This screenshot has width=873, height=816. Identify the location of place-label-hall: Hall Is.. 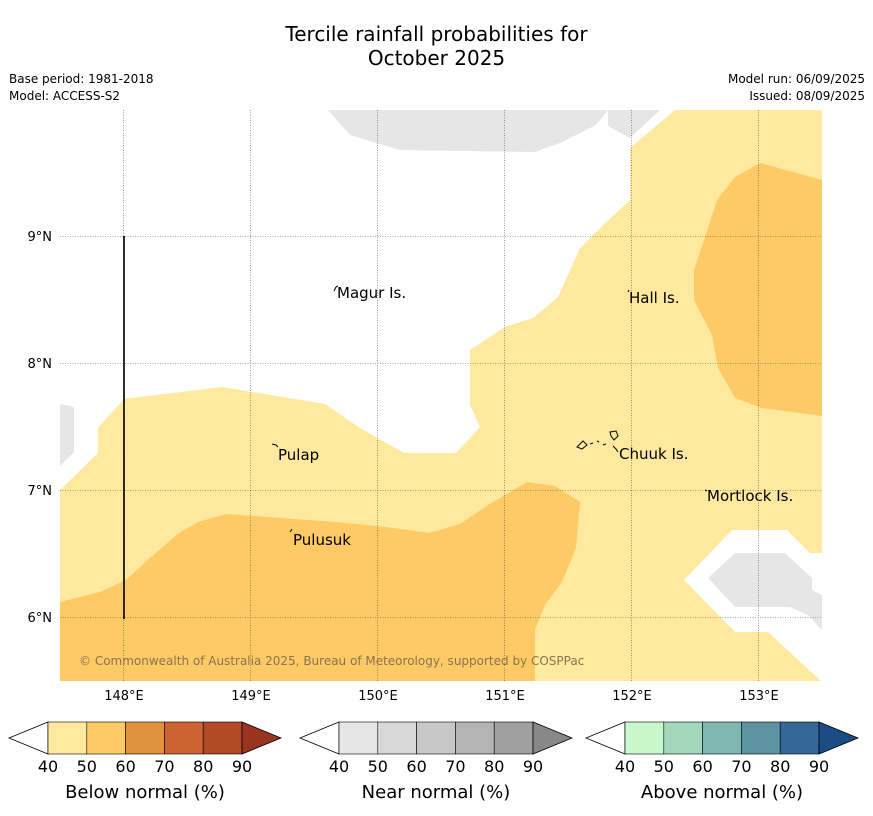
(654, 298).